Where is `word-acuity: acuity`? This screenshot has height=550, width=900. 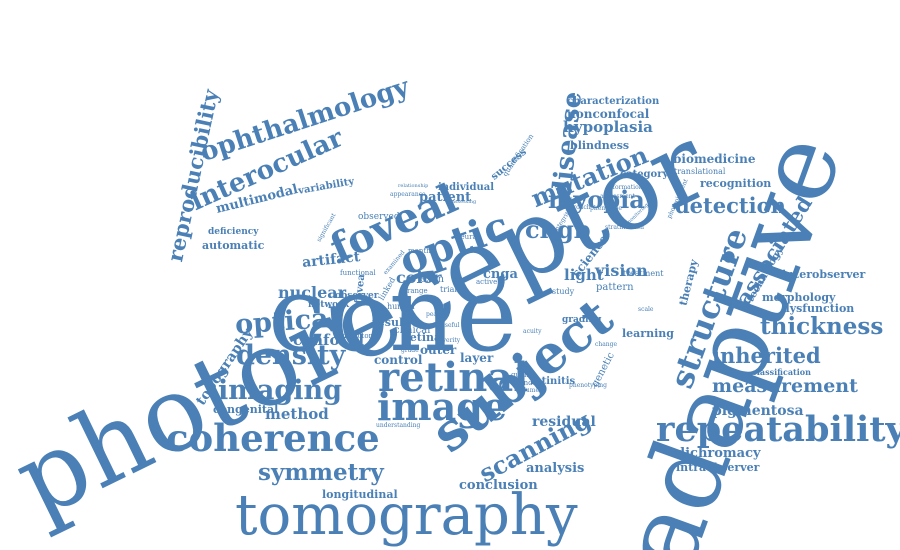
word-acuity: acuity is located at coordinates (532, 331).